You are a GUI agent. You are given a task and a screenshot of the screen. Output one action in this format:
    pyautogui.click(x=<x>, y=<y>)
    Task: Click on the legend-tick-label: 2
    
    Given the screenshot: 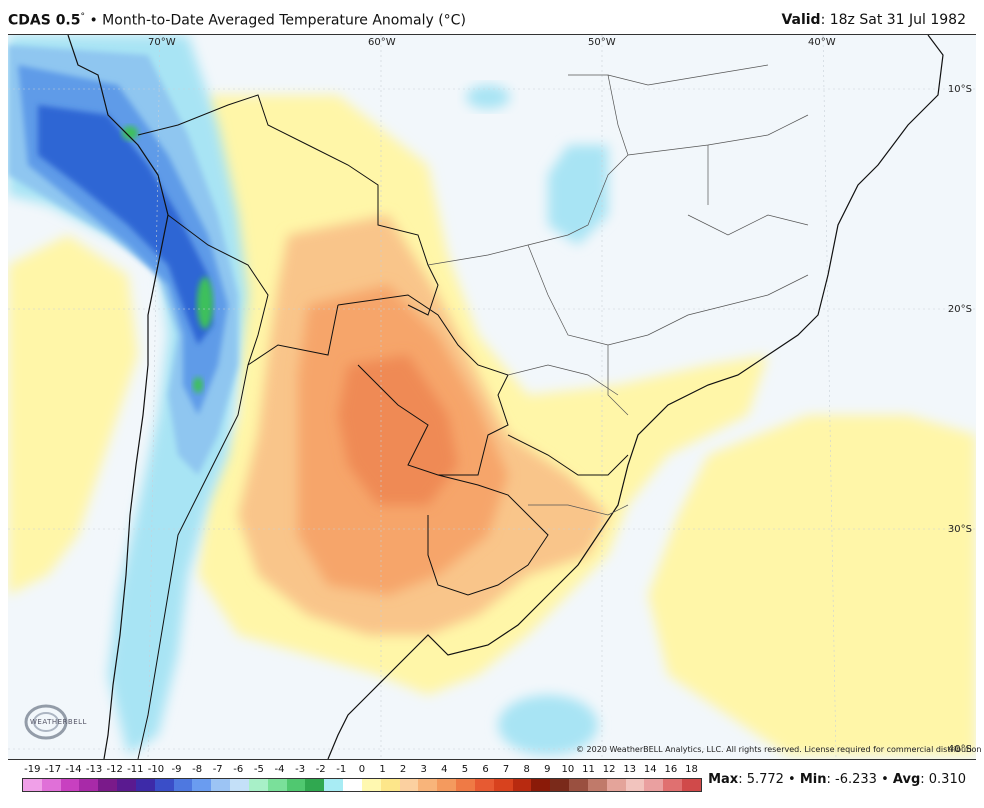 What is the action you would take?
    pyautogui.click(x=403, y=769)
    